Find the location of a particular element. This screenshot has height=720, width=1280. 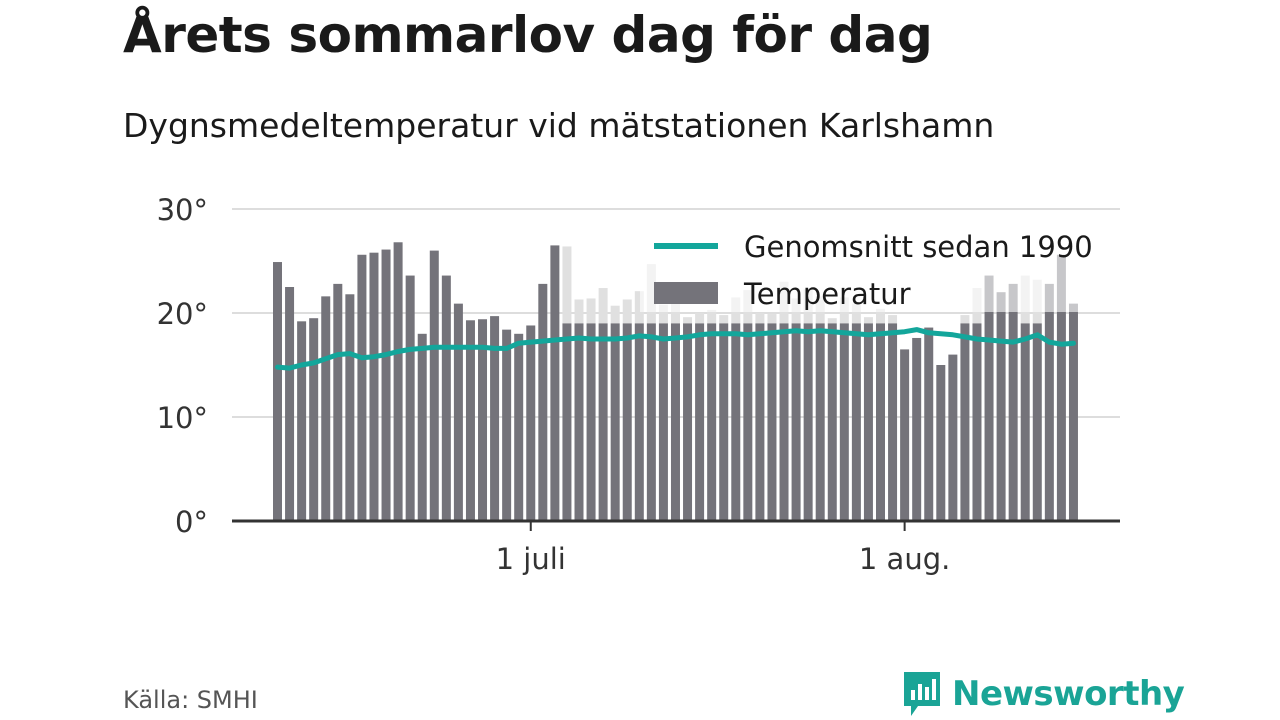

brand-name: Newsworthy is located at coordinates (1068, 694).